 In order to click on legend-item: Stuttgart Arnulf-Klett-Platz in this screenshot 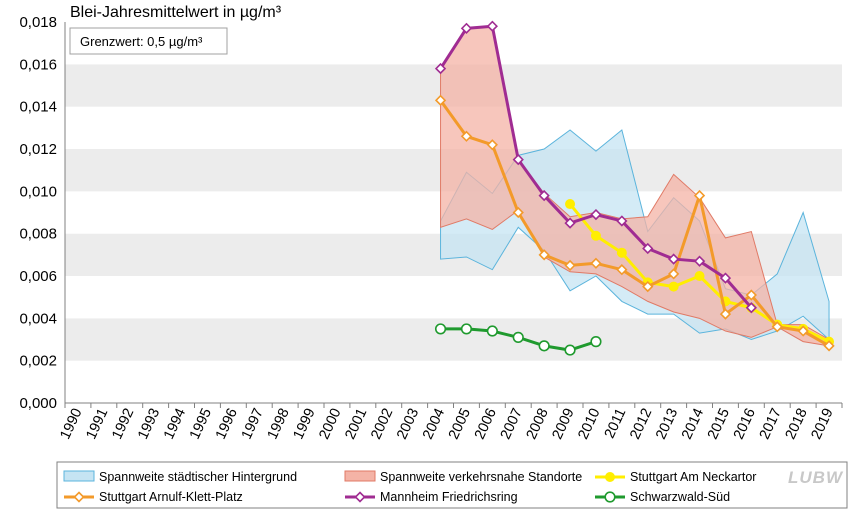, I will do `click(153, 497)`.